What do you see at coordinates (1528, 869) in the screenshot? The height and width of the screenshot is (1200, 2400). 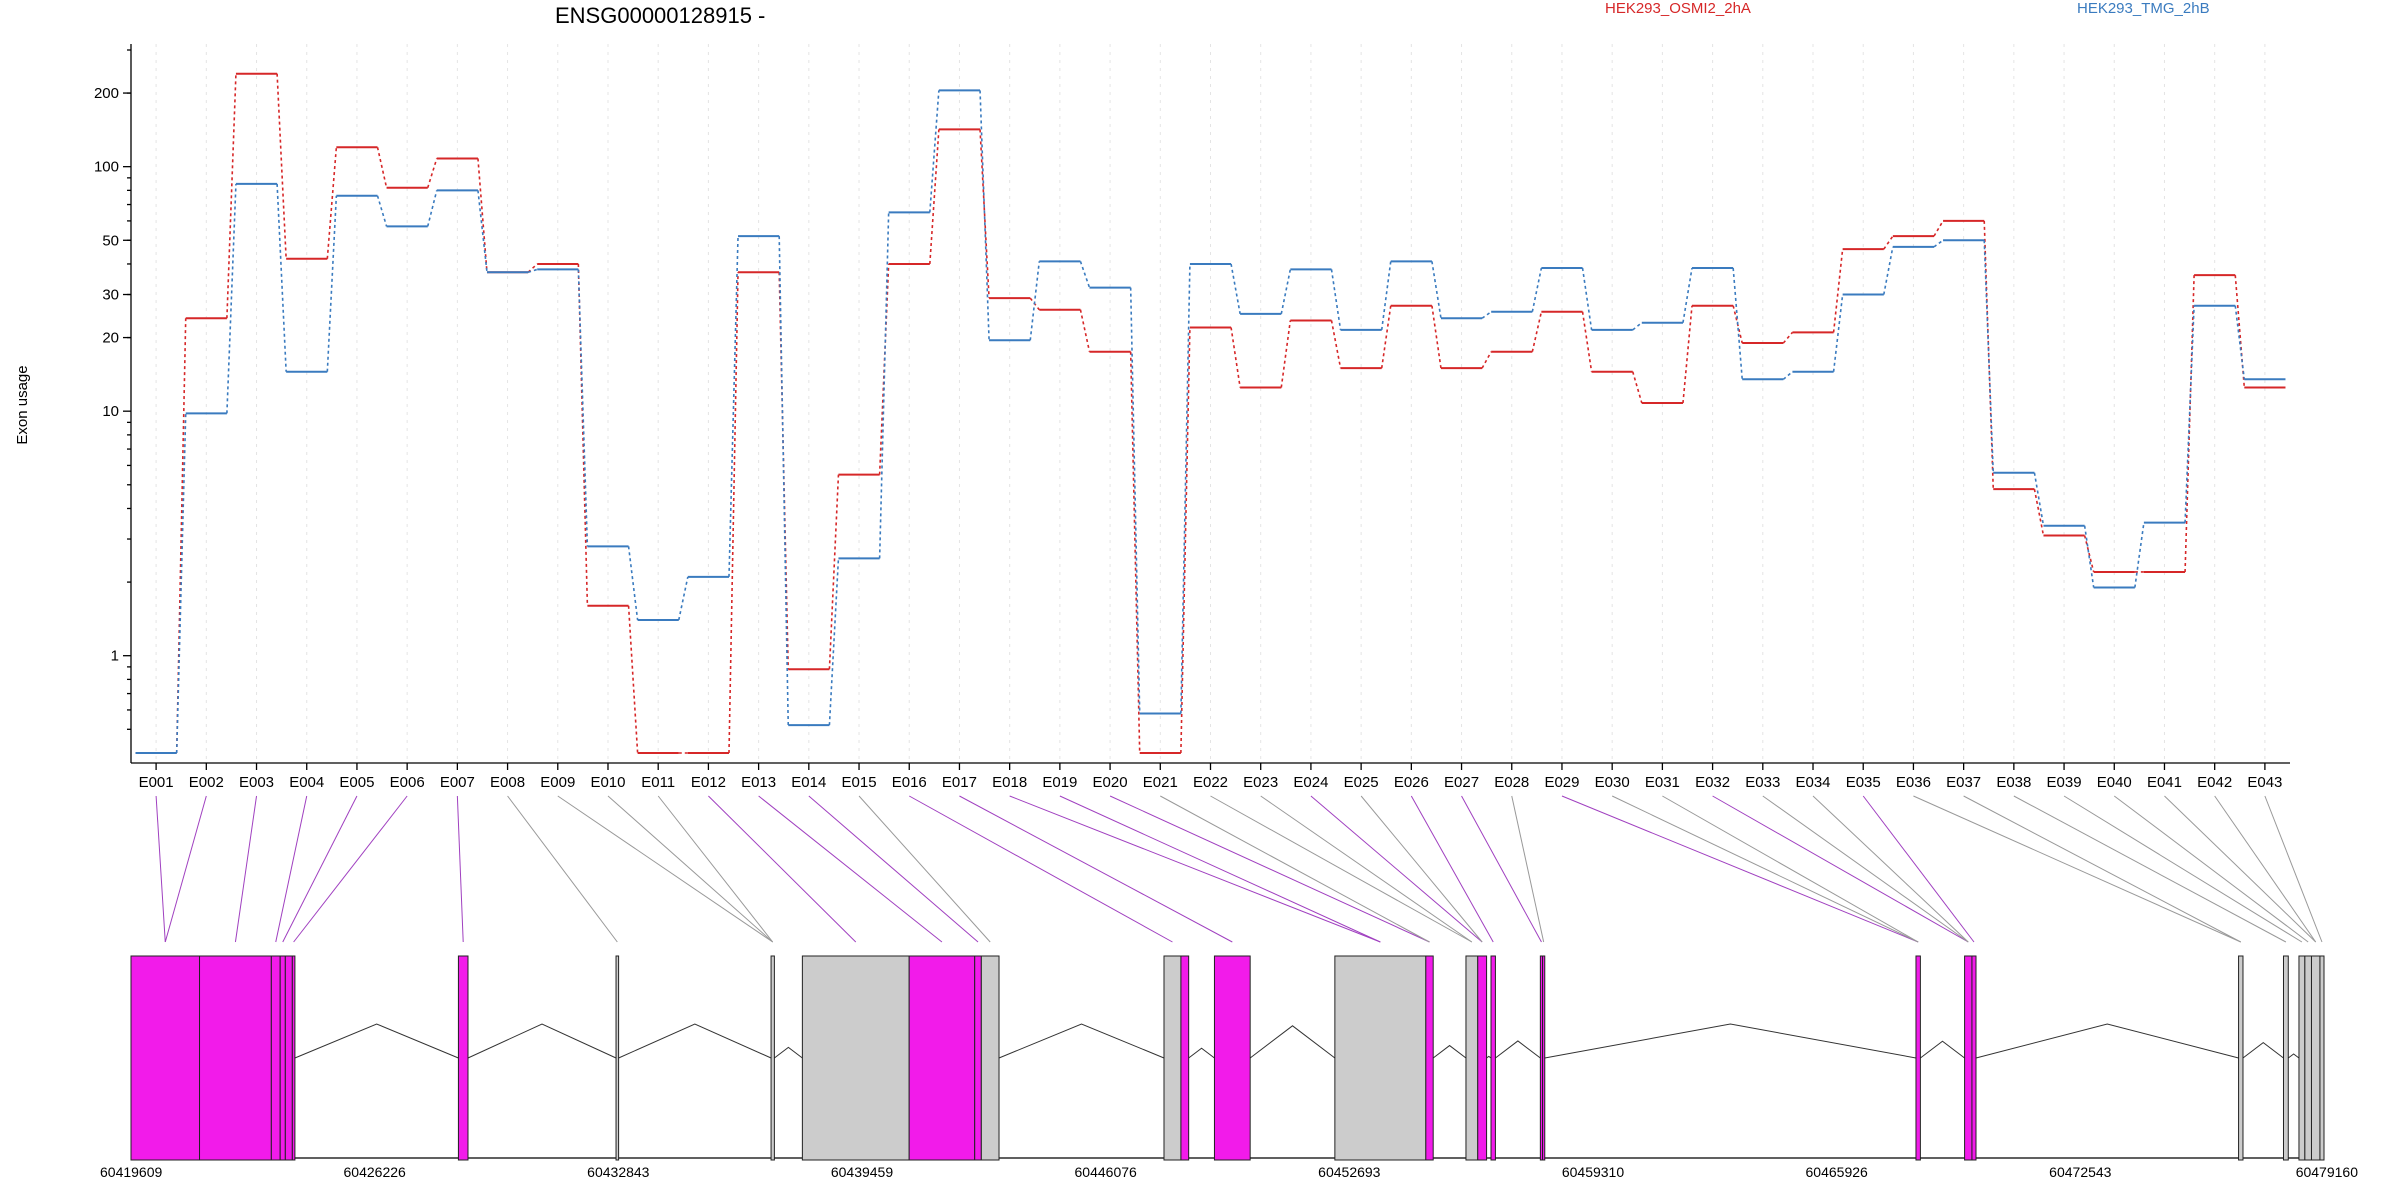 I see `link-E028` at bounding box center [1528, 869].